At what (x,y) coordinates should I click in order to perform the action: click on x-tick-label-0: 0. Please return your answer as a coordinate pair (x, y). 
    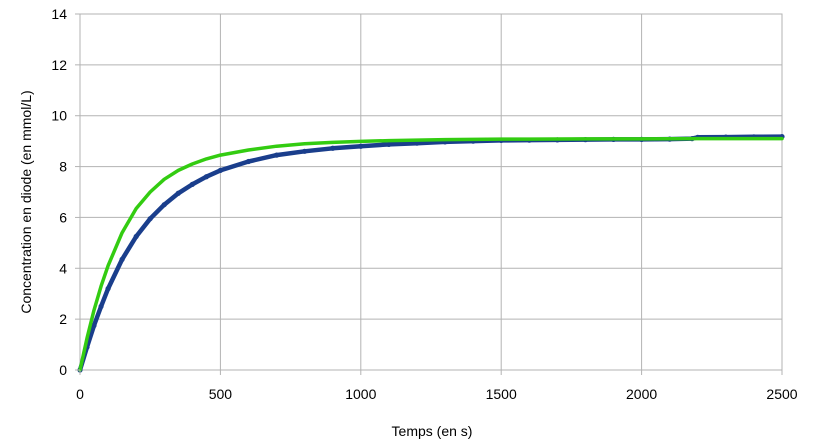
    Looking at the image, I should click on (80, 394).